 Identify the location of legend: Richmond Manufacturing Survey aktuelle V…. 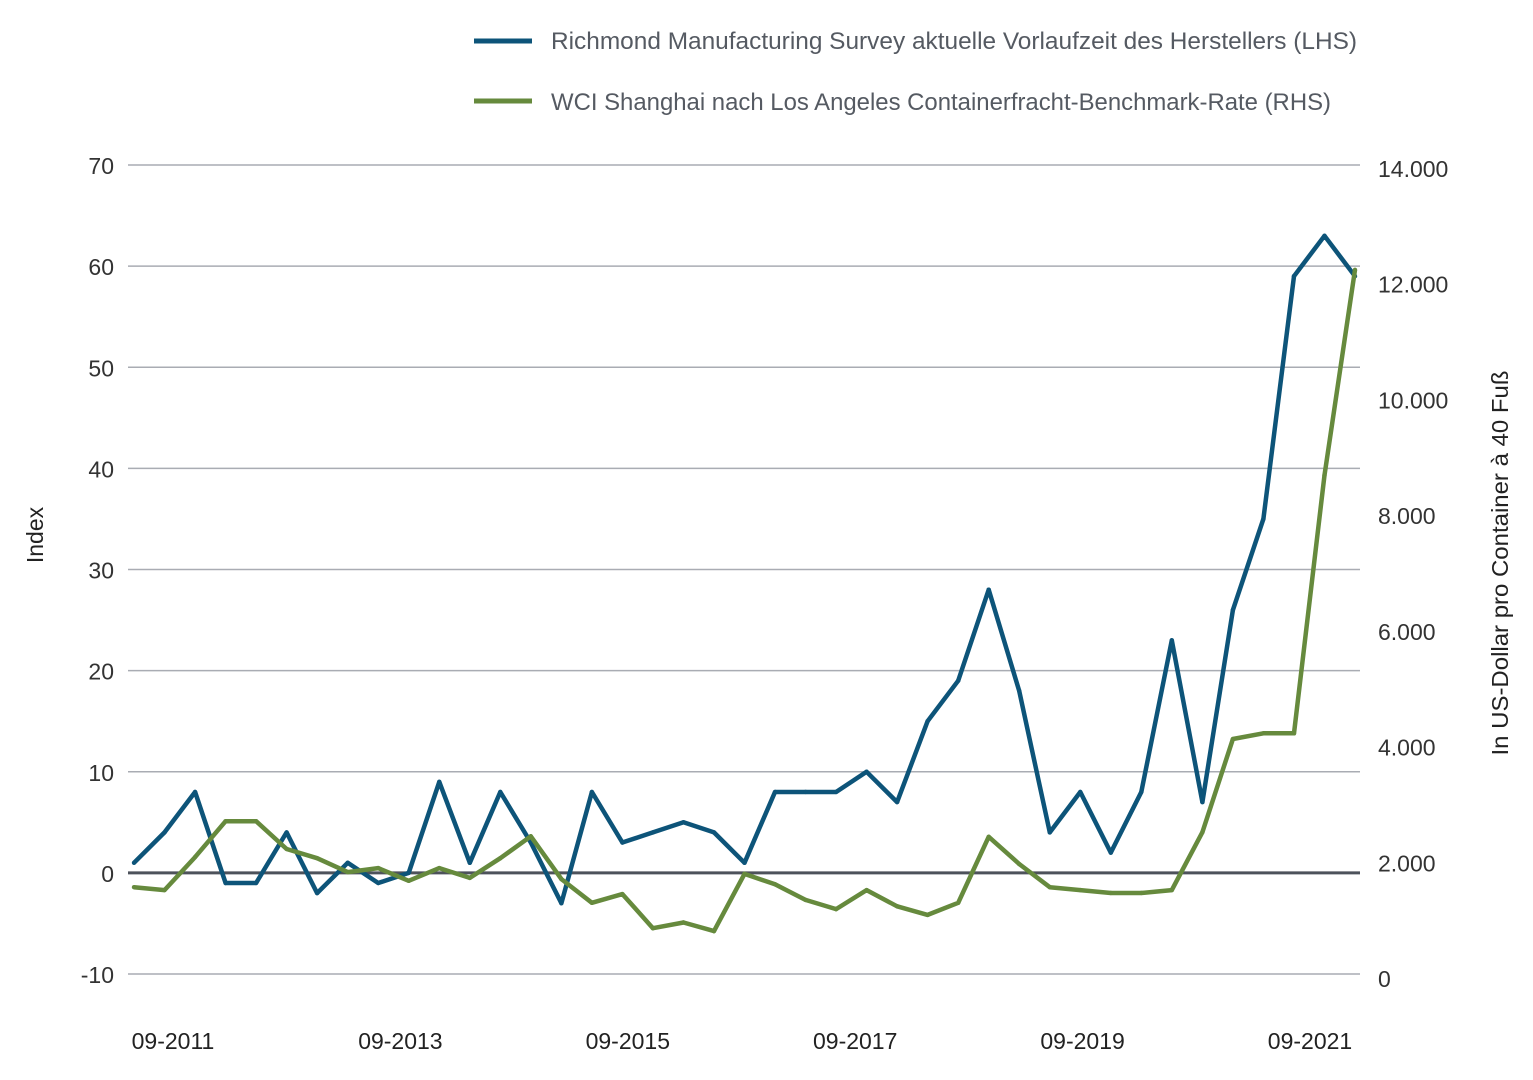
(915, 72).